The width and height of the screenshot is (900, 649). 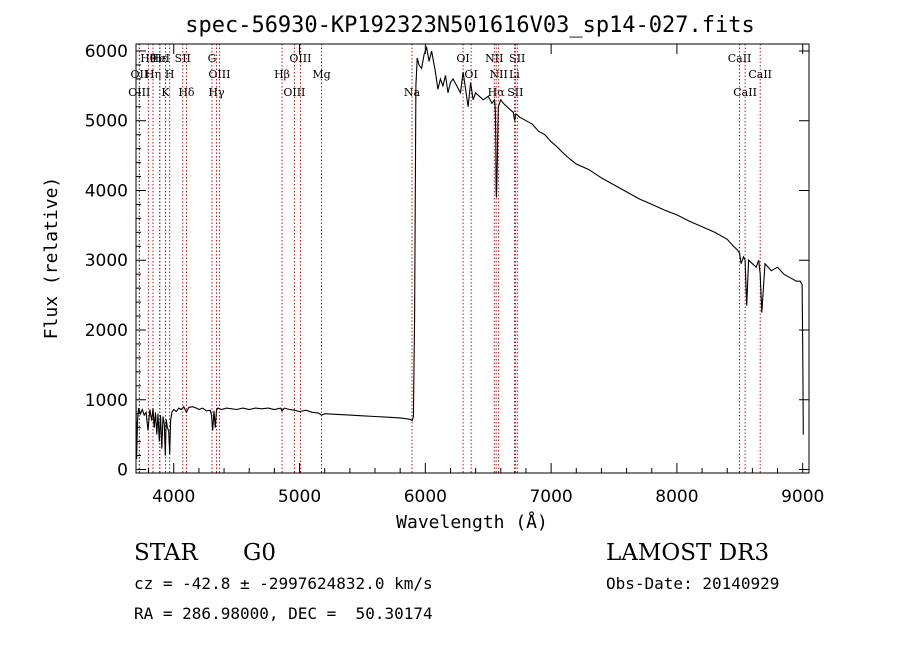 What do you see at coordinates (140, 74) in the screenshot?
I see `line-label: OII` at bounding box center [140, 74].